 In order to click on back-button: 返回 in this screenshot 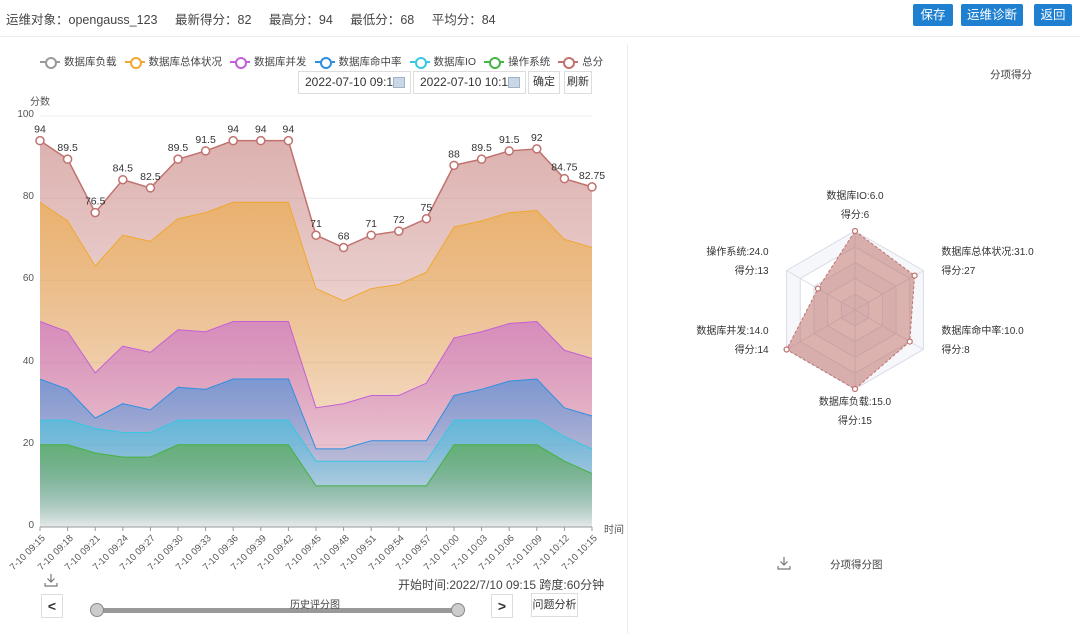, I will do `click(1053, 15)`.